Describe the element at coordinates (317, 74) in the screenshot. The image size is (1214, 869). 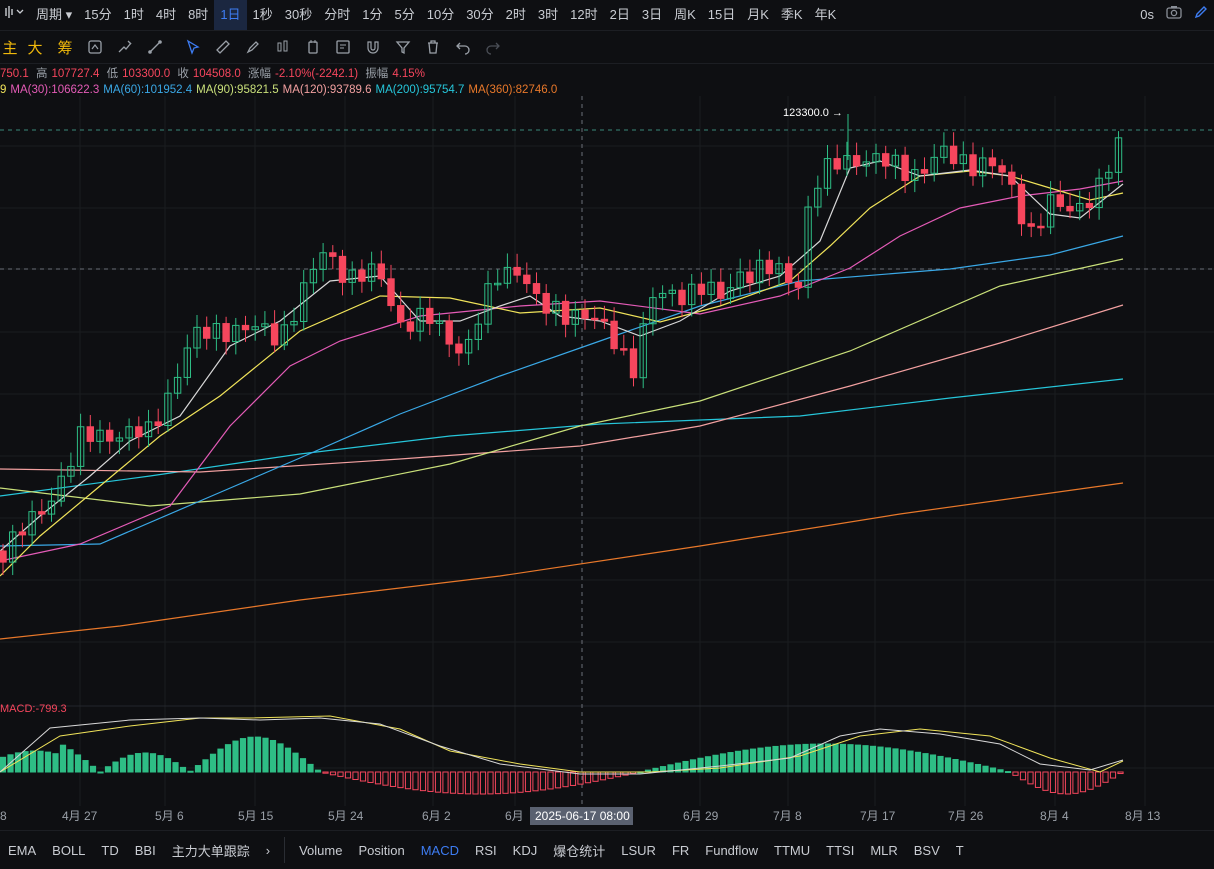
I see `change-value: -2.10%(-2242.1)` at that location.